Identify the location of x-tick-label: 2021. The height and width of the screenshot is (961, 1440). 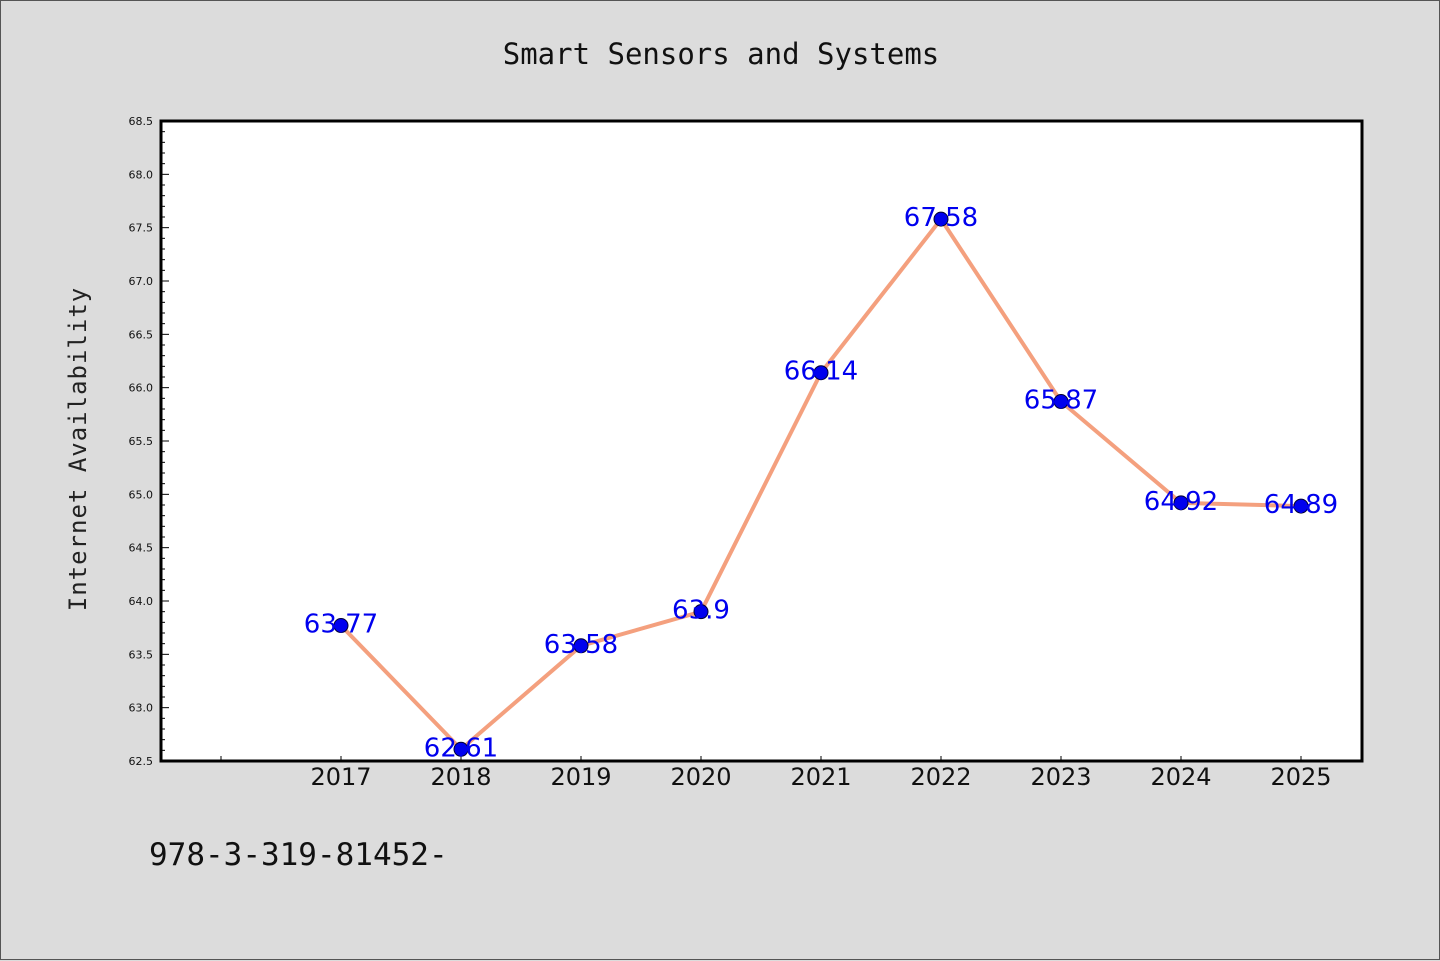
(820, 777).